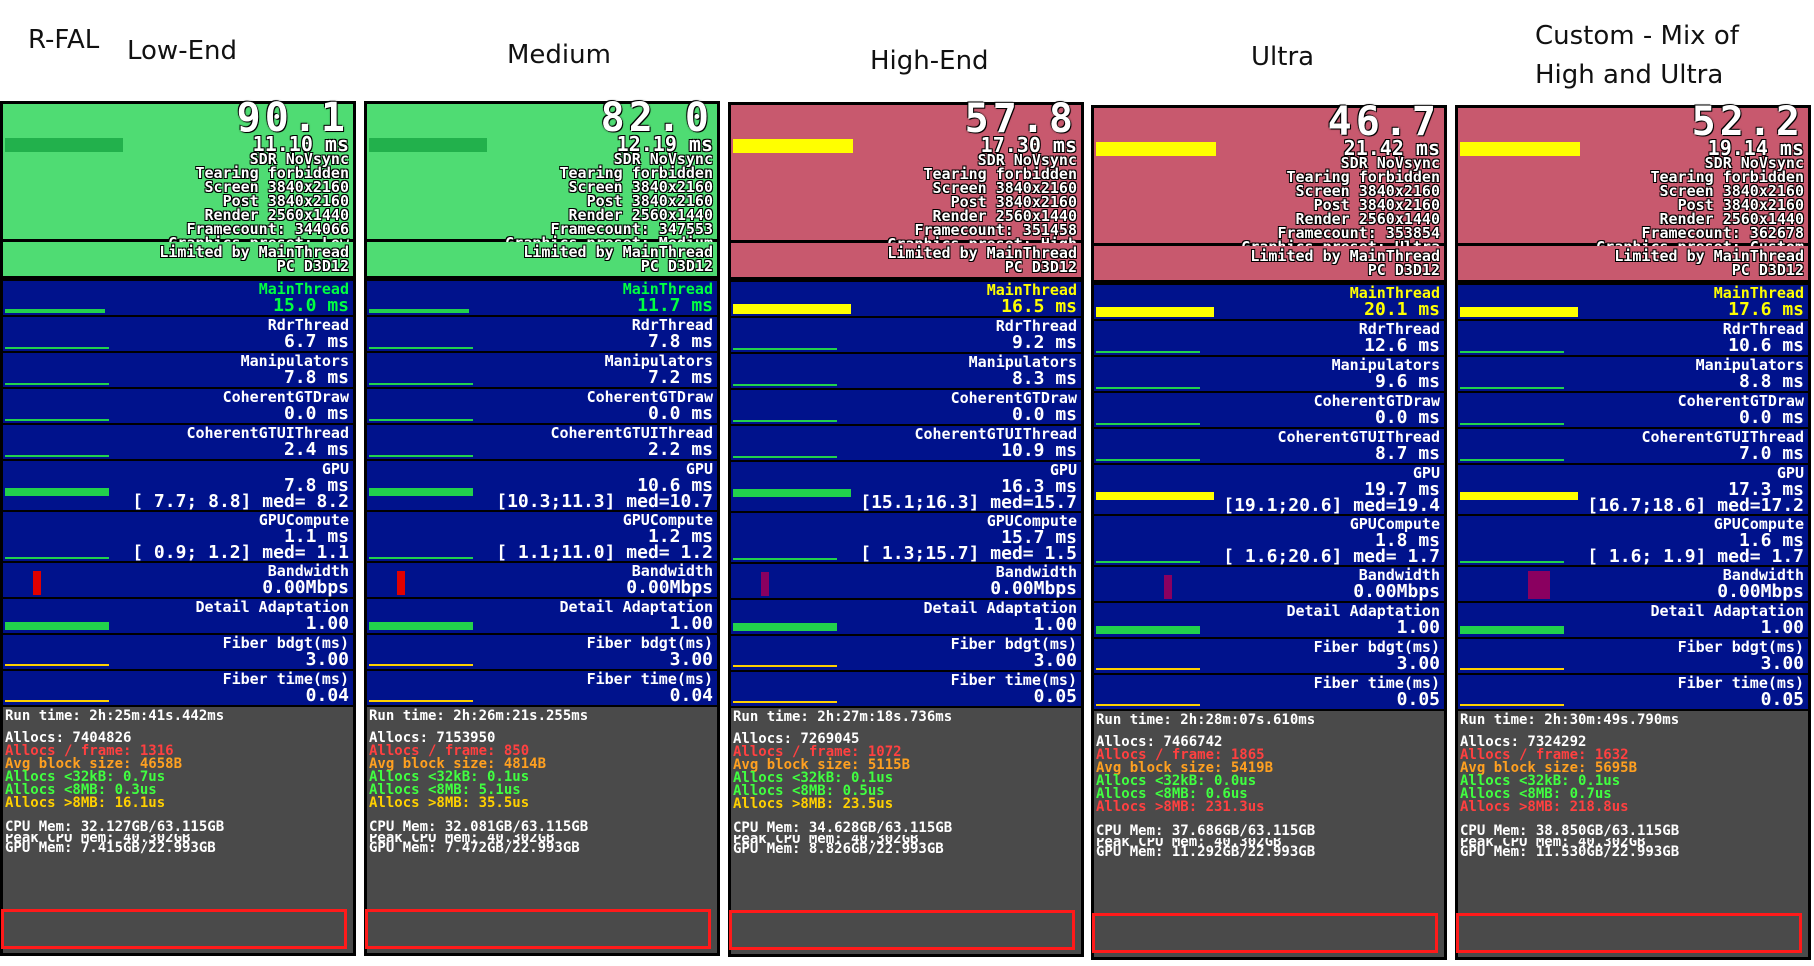 Image resolution: width=1814 pixels, height=966 pixels. I want to click on manipulators-panel-label: Manipulators, so click(658, 361).